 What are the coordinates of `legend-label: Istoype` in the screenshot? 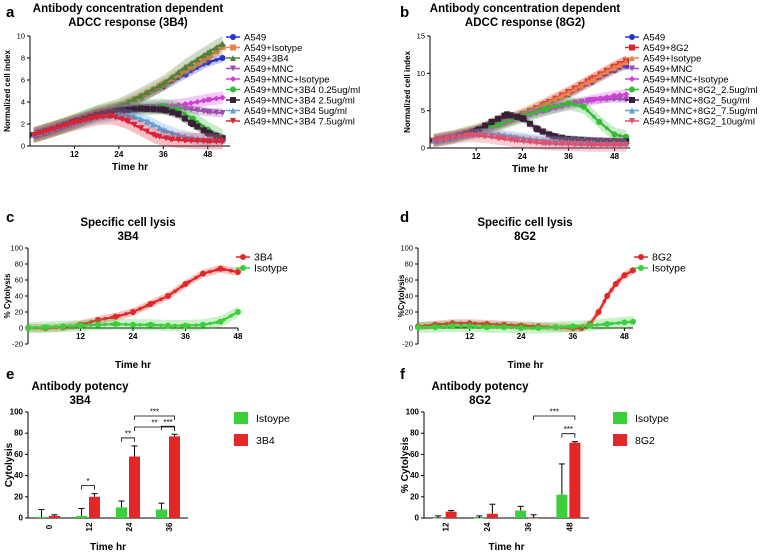 It's located at (273, 419).